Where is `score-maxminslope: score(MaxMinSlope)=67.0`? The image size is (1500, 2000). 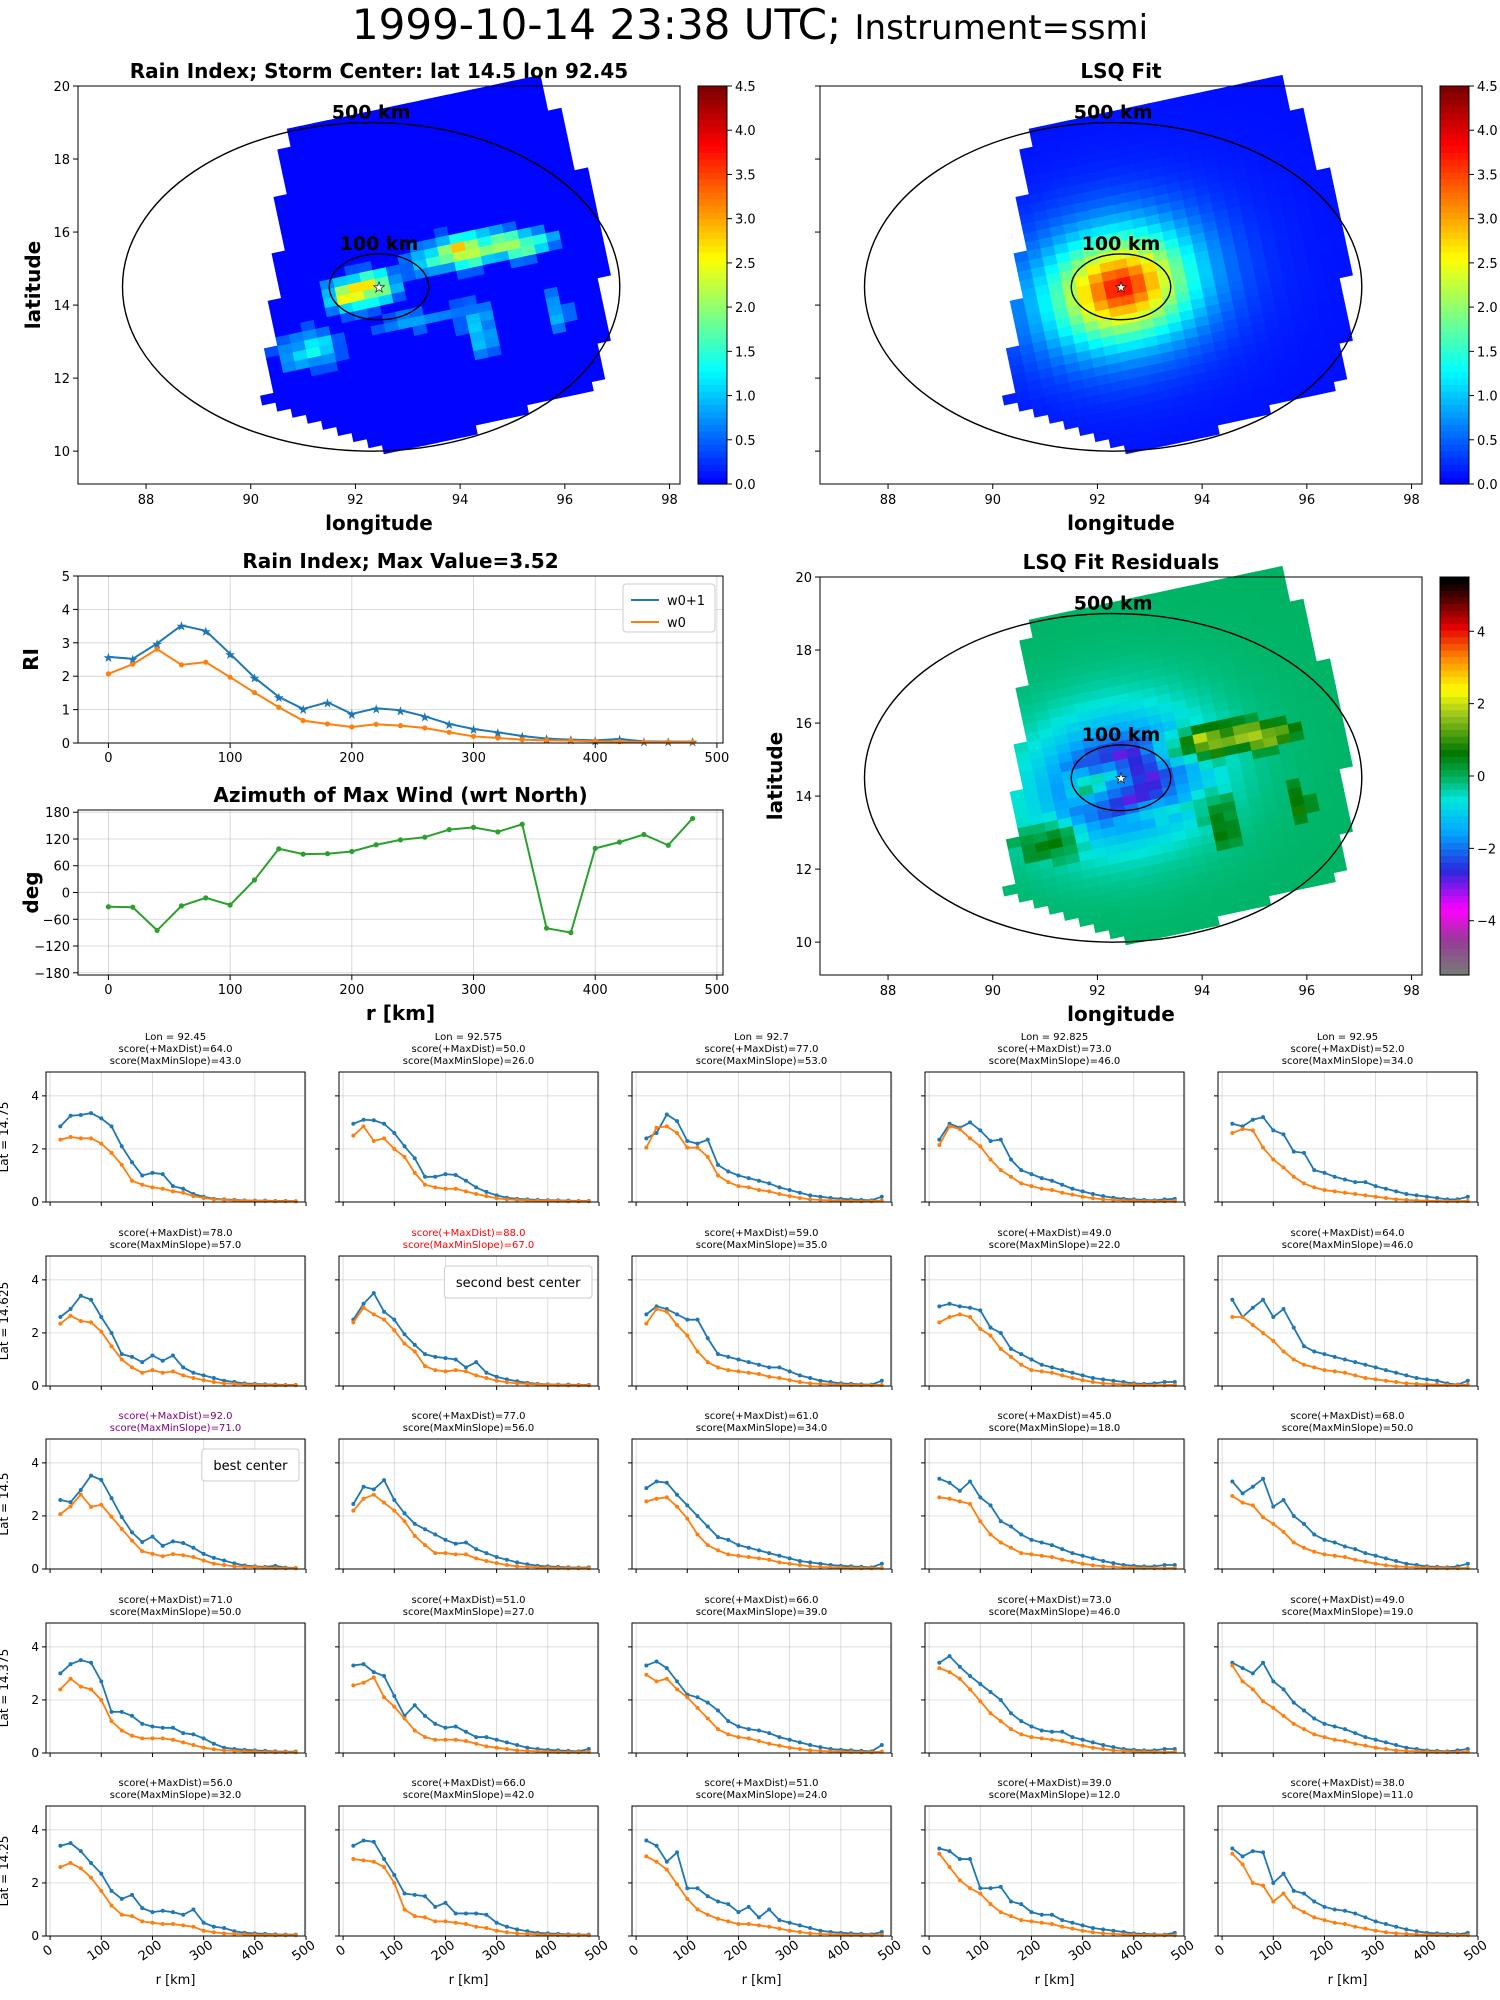 score-maxminslope: score(MaxMinSlope)=67.0 is located at coordinates (468, 1245).